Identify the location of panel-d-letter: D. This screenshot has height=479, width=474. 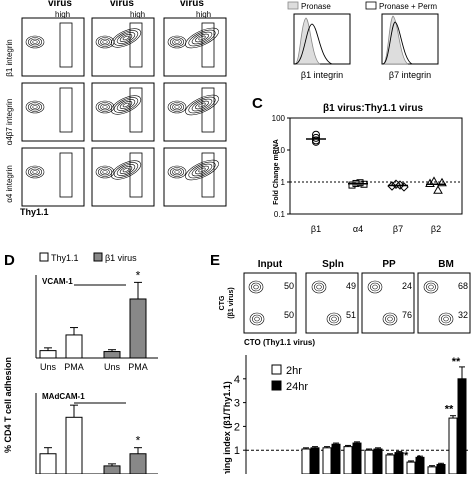
(9, 260).